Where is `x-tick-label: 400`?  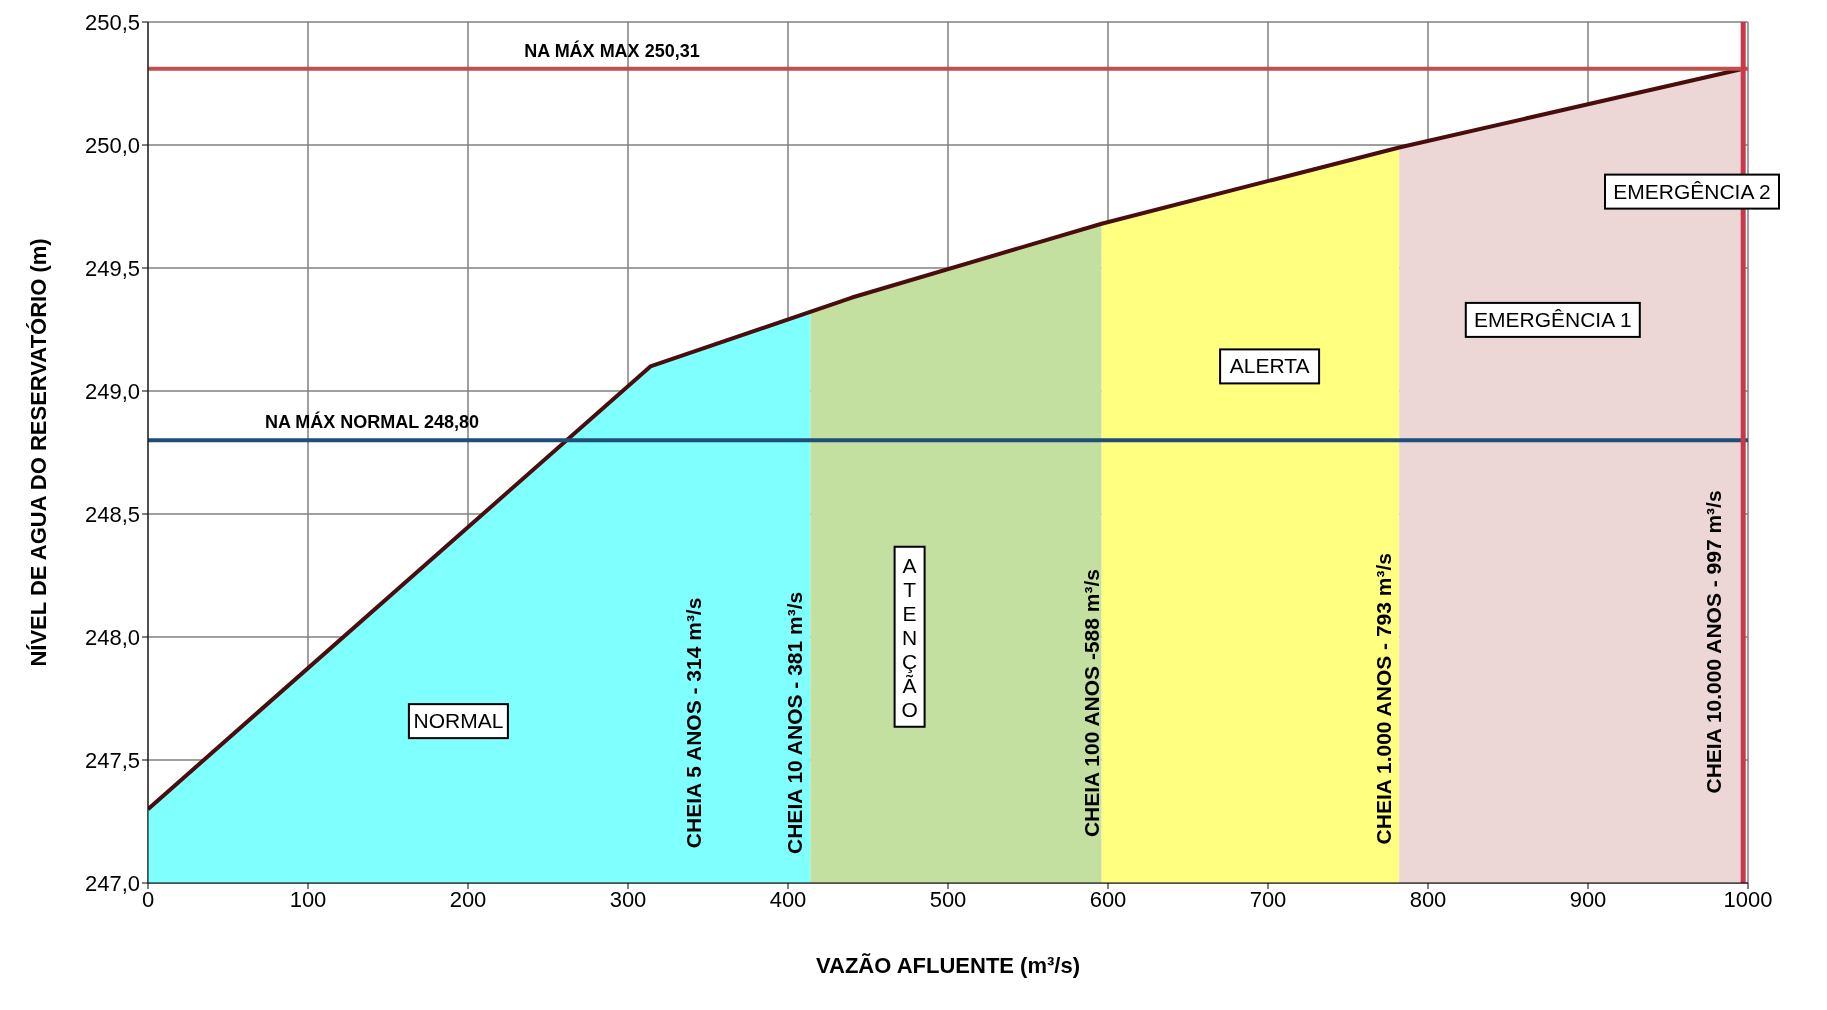 x-tick-label: 400 is located at coordinates (788, 899).